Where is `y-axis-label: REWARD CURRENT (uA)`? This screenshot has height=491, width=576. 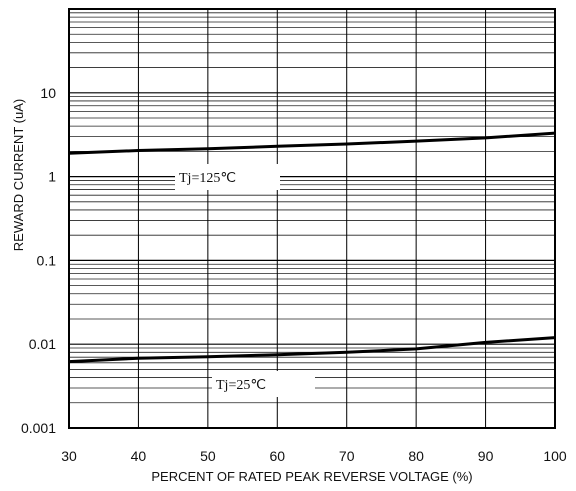 y-axis-label: REWARD CURRENT (uA) is located at coordinates (18, 175).